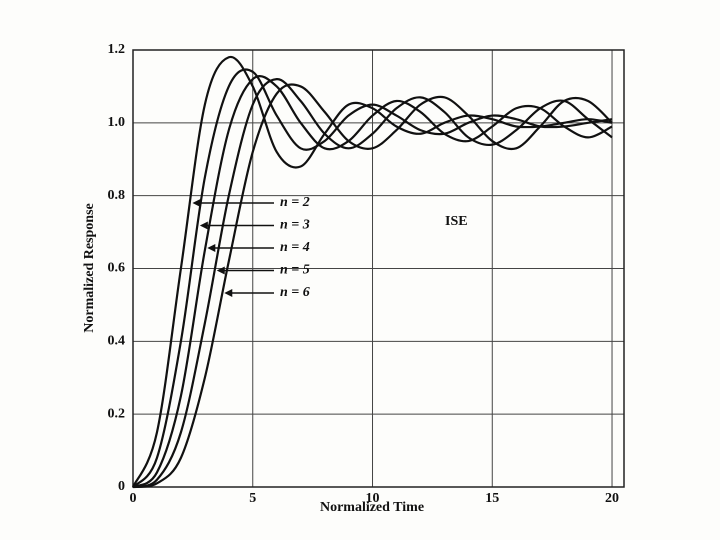  What do you see at coordinates (372, 507) in the screenshot?
I see `x-axis-label: Normalized Time` at bounding box center [372, 507].